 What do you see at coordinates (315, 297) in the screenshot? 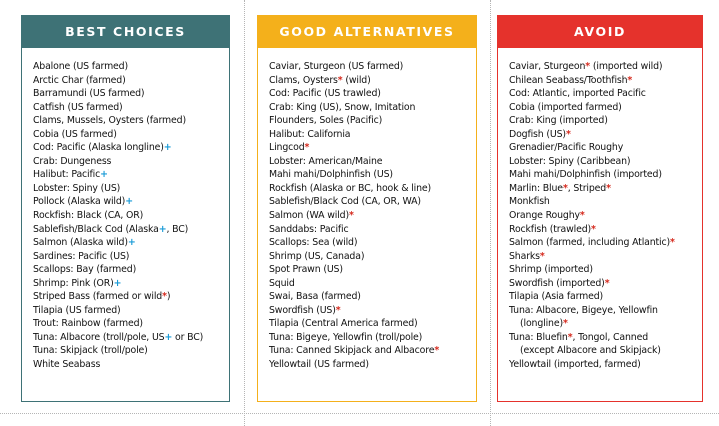
I see `species-text: Swai, Basa (farmed)` at bounding box center [315, 297].